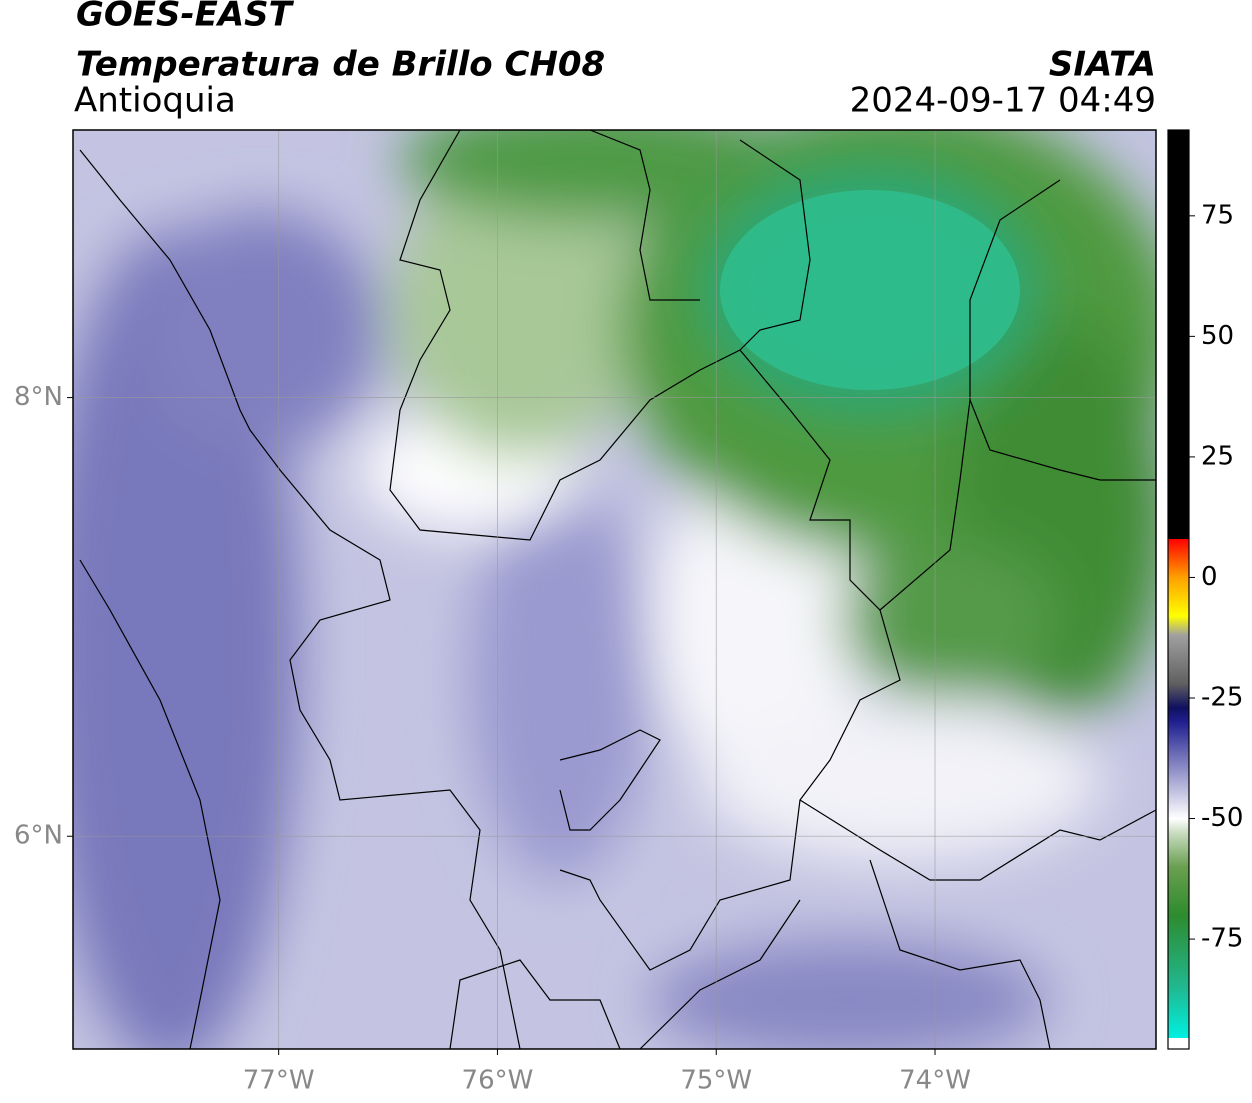 The image size is (1252, 1103). I want to click on x-tick-label: 74°W, so click(935, 1081).